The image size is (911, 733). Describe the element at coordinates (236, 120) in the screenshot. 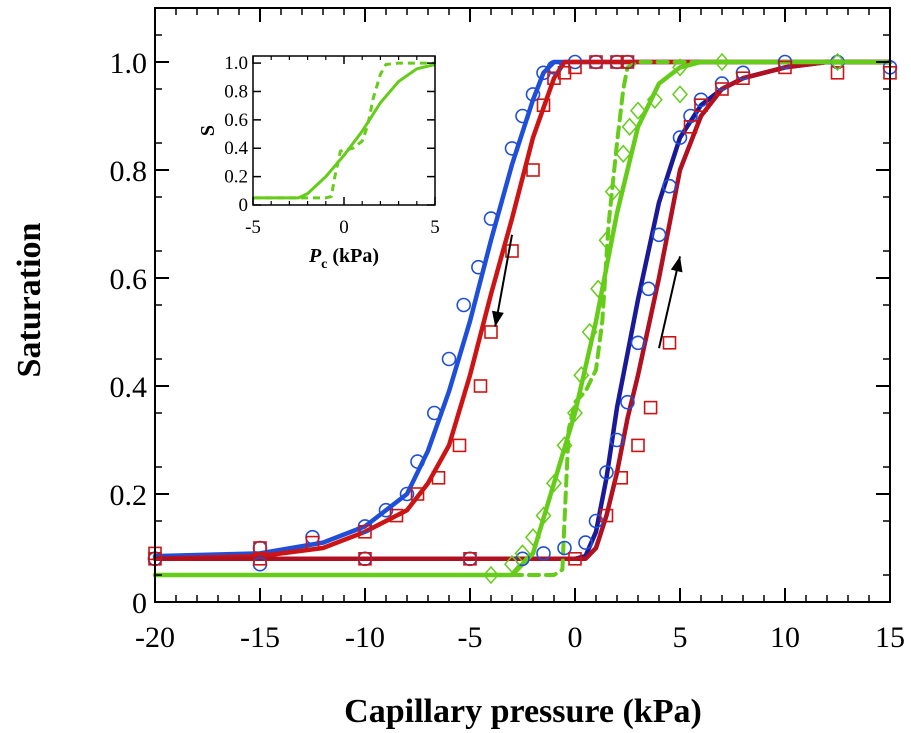

I see `inset-y-tick-label: 0.6` at that location.